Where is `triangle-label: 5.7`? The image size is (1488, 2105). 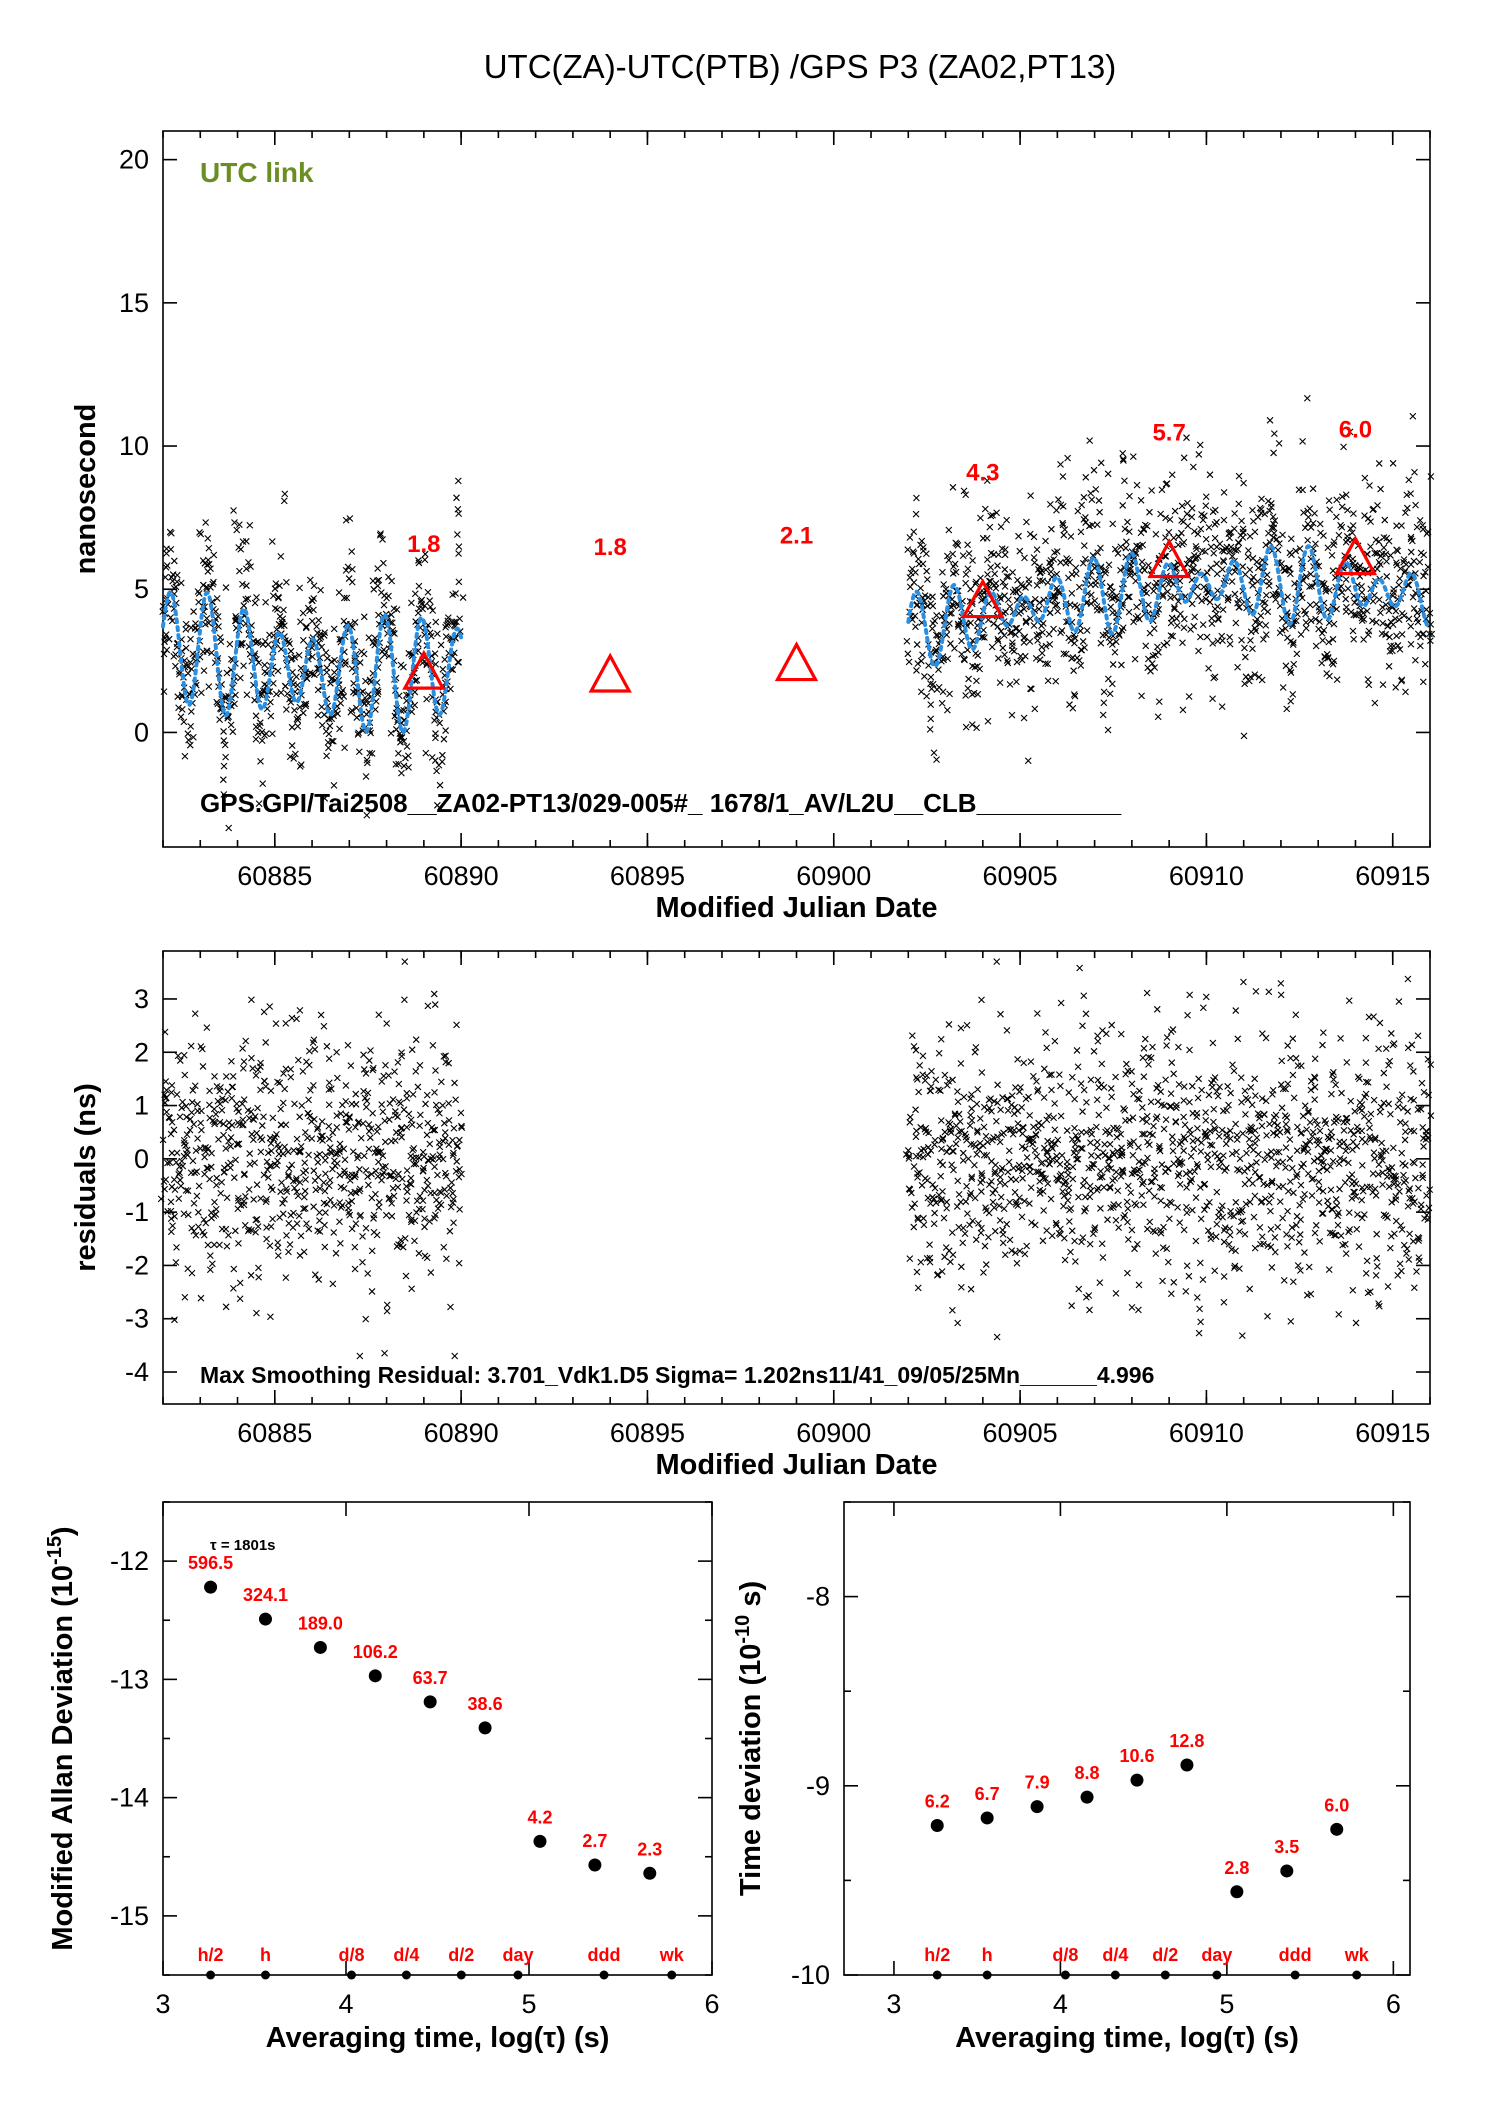
triangle-label: 5.7 is located at coordinates (1168, 432).